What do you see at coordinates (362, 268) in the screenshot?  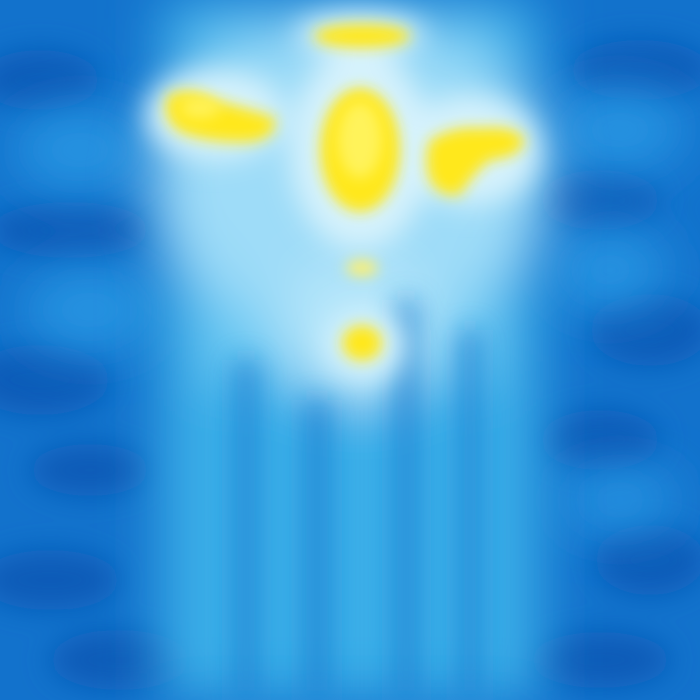 I see `warm-dot-mid` at bounding box center [362, 268].